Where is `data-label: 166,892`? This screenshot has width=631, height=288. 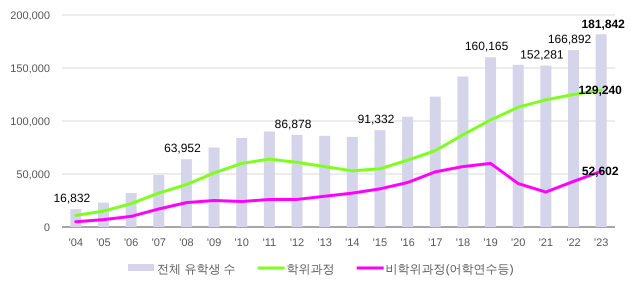 data-label: 166,892 is located at coordinates (570, 39).